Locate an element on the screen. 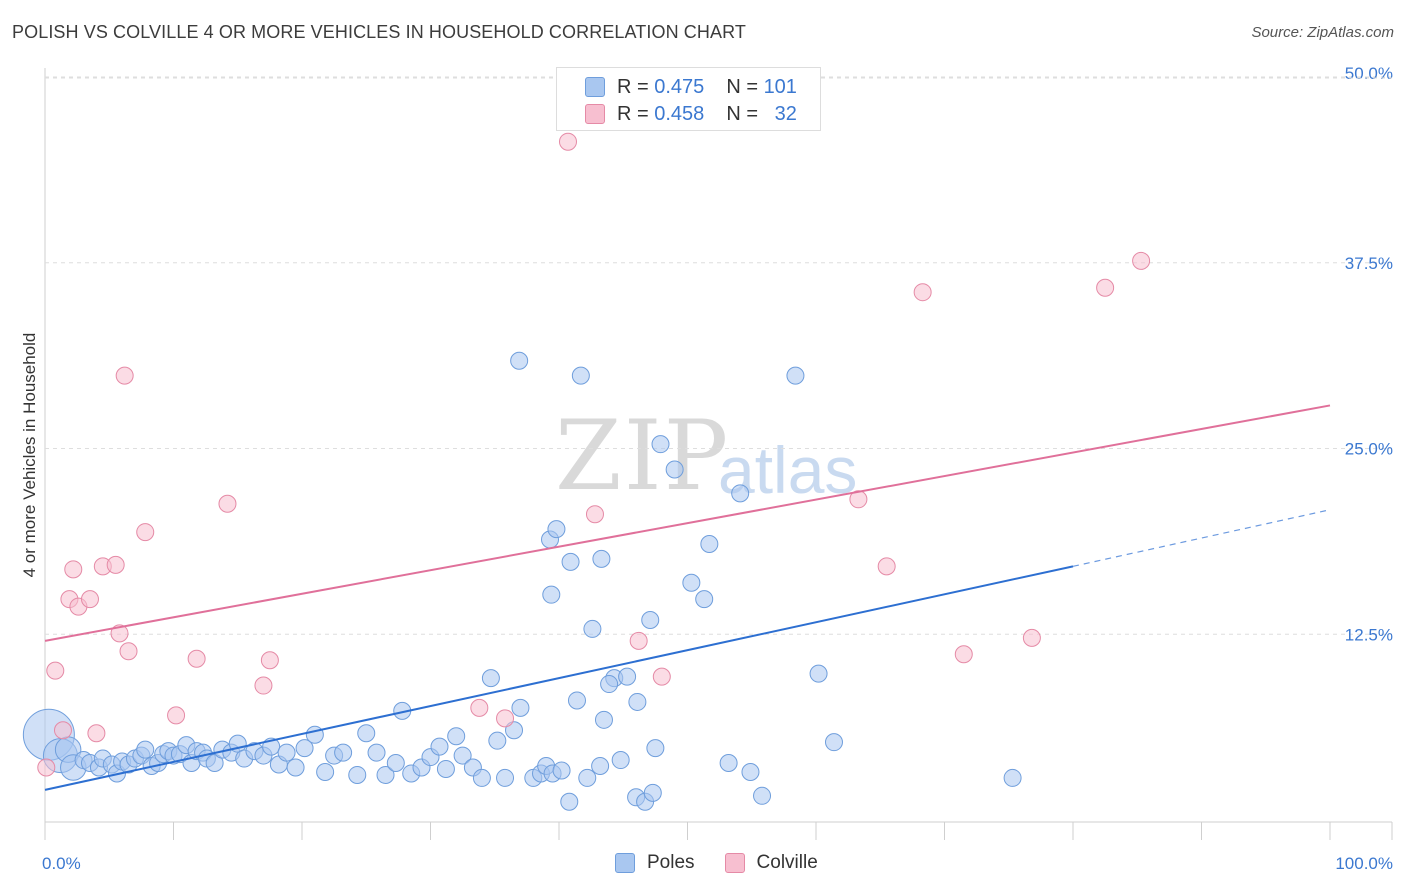 The image size is (1406, 892). bottom-legend-label-poles: Poles is located at coordinates (671, 862).